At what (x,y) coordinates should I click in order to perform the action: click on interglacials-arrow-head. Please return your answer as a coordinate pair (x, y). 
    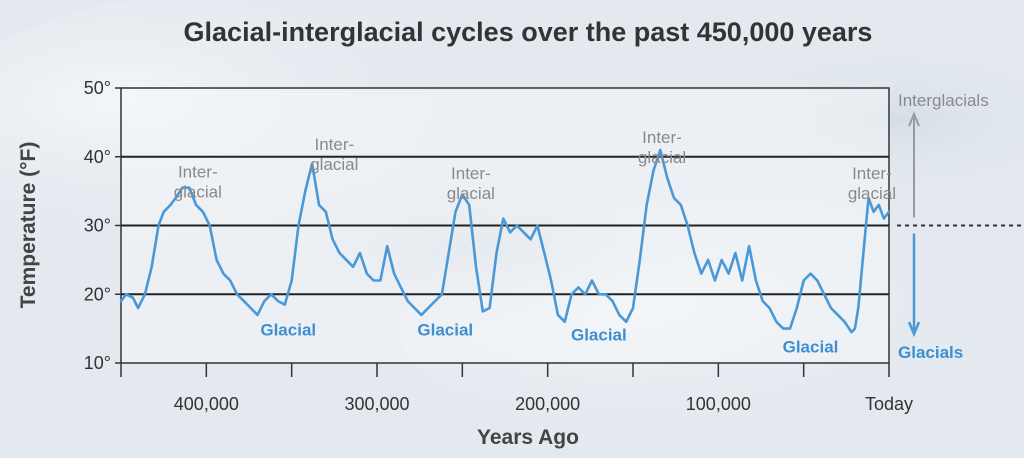
    Looking at the image, I should click on (914, 119).